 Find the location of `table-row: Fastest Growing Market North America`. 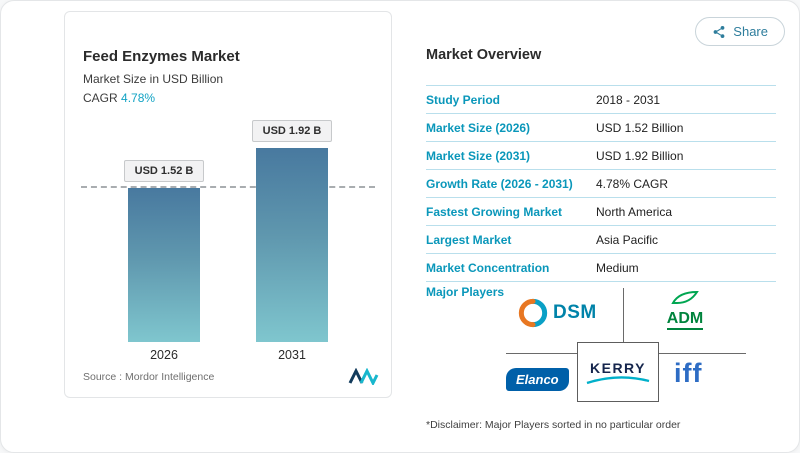

table-row: Fastest Growing Market North America is located at coordinates (601, 211).